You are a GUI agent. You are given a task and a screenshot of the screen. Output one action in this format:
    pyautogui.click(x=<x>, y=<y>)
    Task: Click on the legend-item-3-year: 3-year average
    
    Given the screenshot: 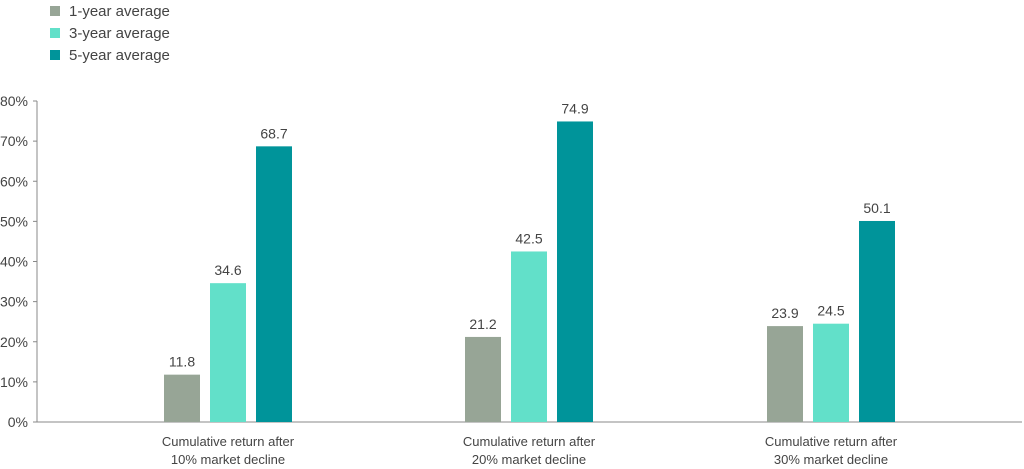 What is the action you would take?
    pyautogui.click(x=110, y=33)
    